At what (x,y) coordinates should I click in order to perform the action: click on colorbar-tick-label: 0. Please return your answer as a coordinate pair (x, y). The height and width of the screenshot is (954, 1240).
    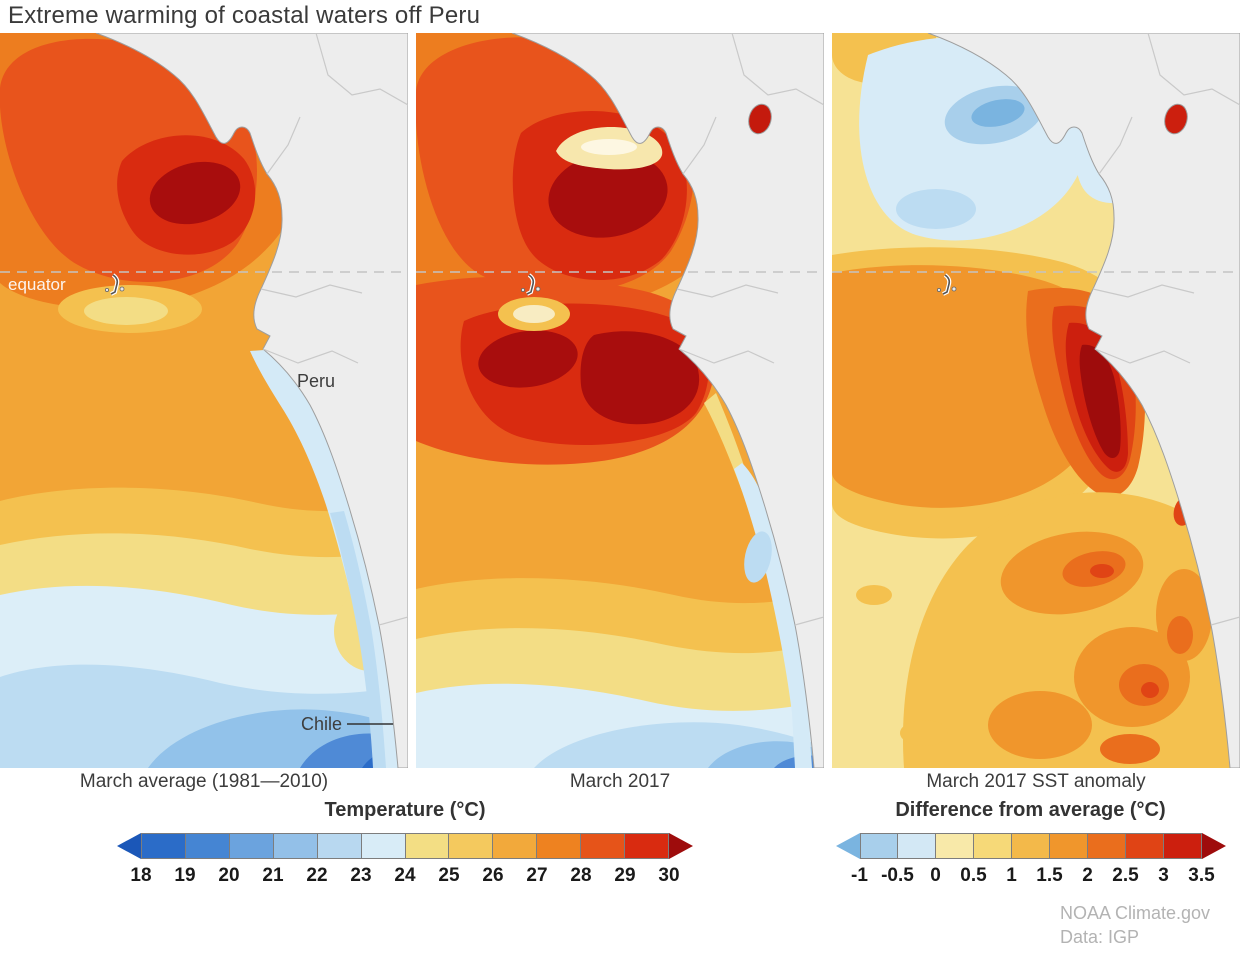
    Looking at the image, I should click on (935, 875).